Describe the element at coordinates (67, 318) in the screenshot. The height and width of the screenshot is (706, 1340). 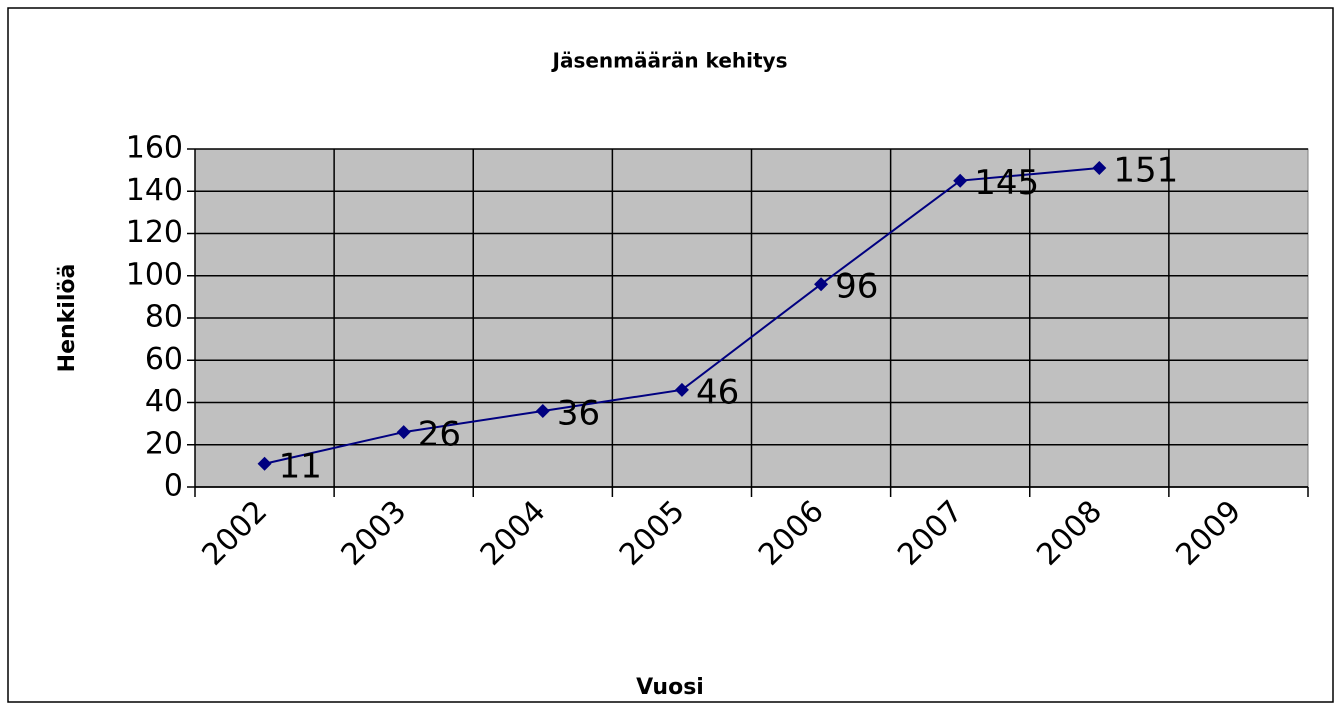
I see `y-axis-label: Henkilöä` at that location.